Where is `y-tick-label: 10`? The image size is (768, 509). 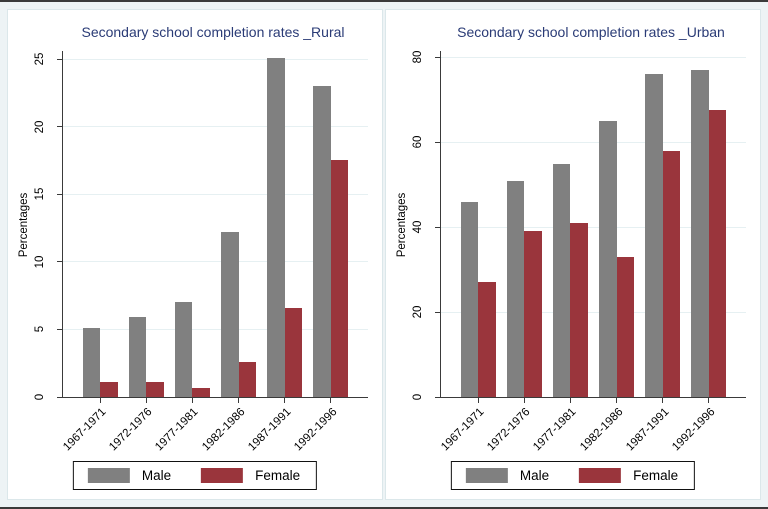 y-tick-label: 10 is located at coordinates (40, 262).